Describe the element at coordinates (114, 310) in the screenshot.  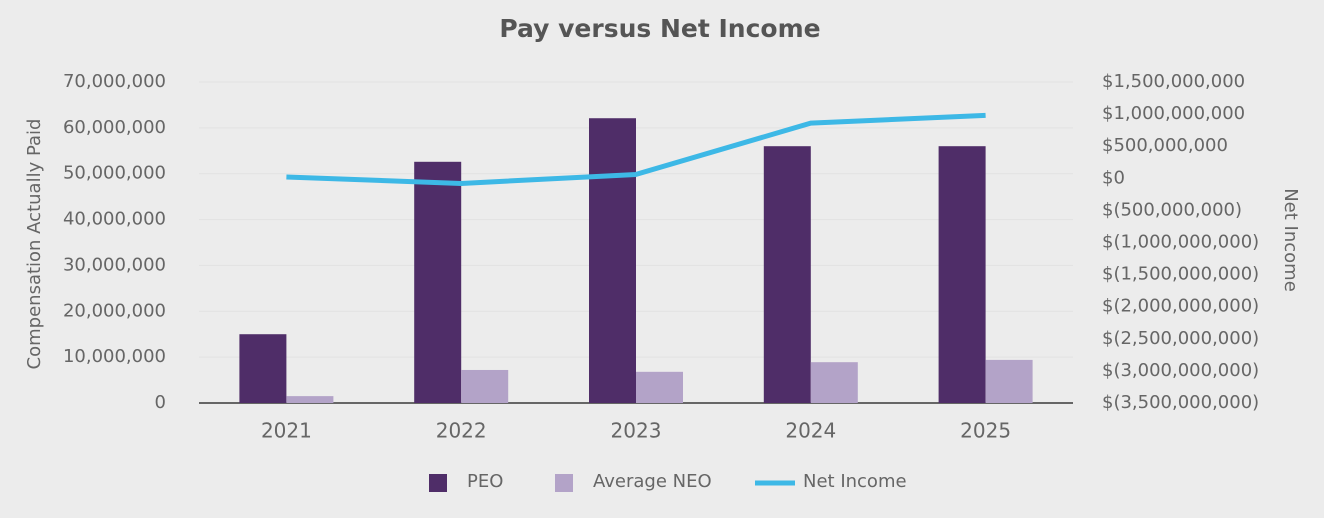
I see `y-tick-label: 20,000,000` at that location.